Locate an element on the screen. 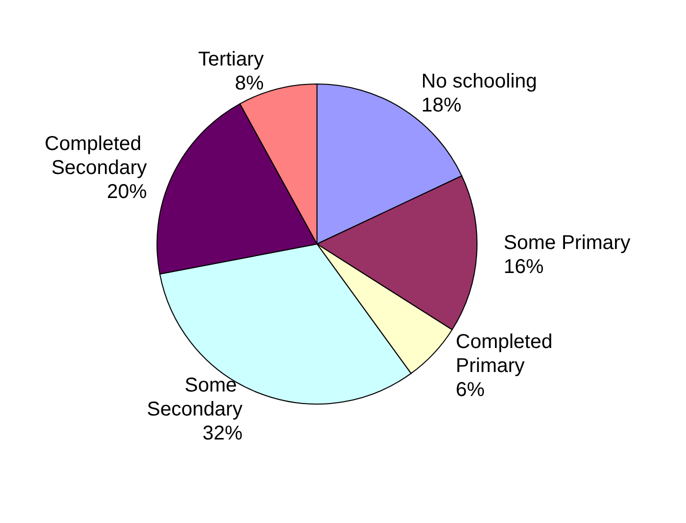  slice-label: Some Secondary is located at coordinates (194, 397).